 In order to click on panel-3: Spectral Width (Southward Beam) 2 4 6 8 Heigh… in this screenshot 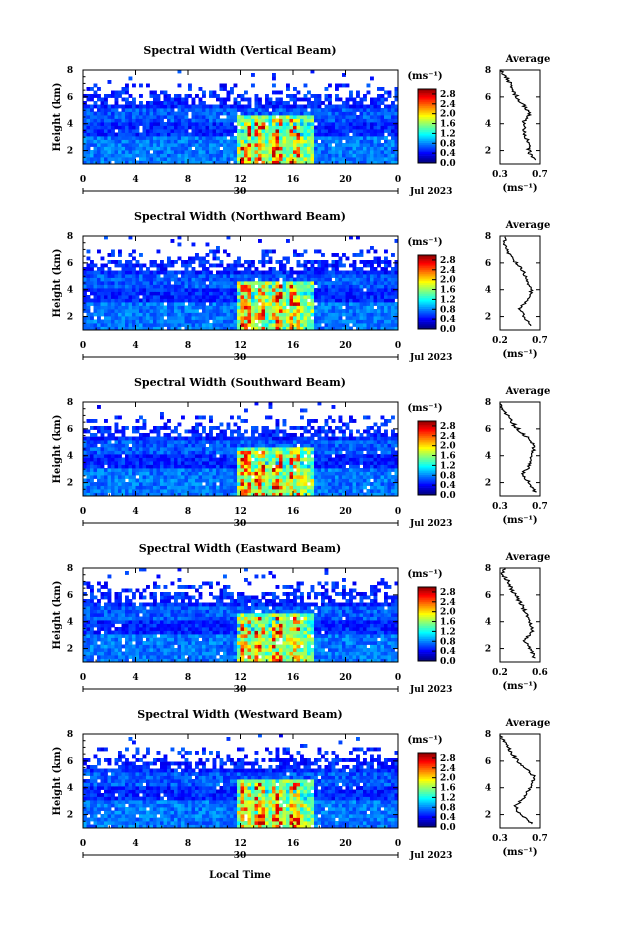, I will do `click(301, 452)`.